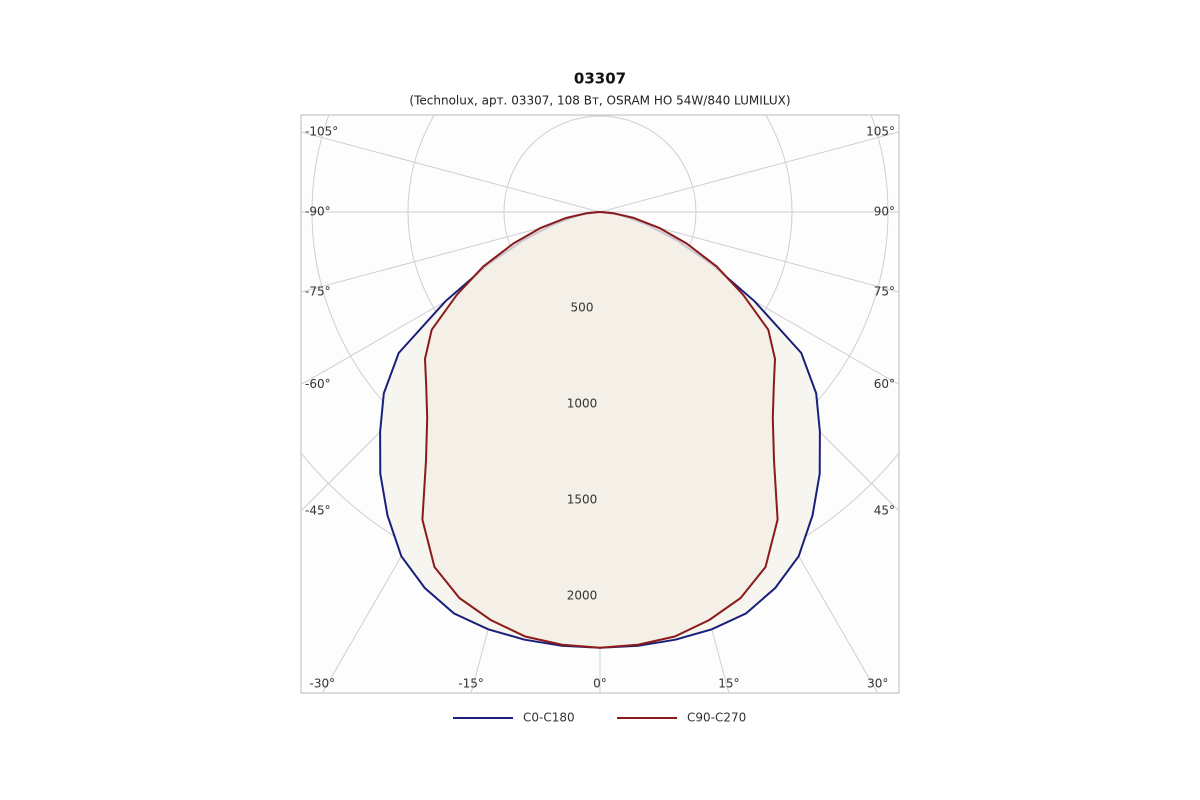 The height and width of the screenshot is (800, 1200). Describe the element at coordinates (471, 684) in the screenshot. I see `angle-tick-label: -15°` at that location.